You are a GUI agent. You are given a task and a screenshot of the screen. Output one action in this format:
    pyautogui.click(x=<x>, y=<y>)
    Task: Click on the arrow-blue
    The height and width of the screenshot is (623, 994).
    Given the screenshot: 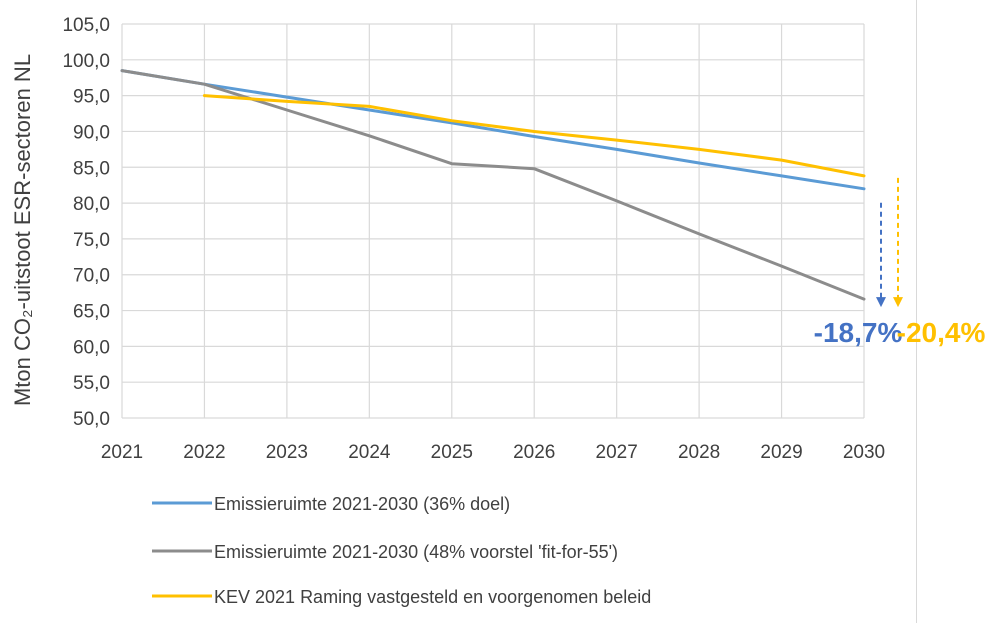 What is the action you would take?
    pyautogui.click(x=881, y=255)
    